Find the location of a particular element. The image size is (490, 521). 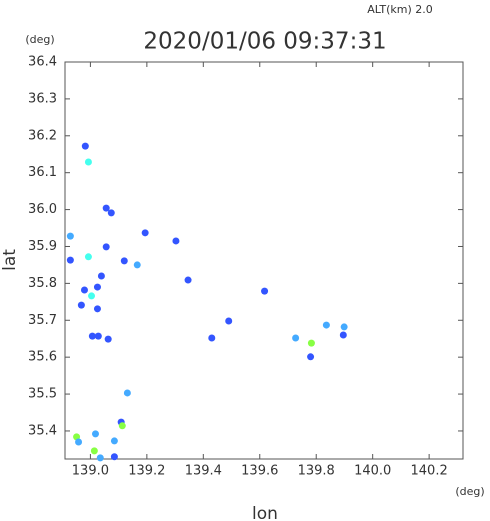

x-axis-label: lon is located at coordinates (265, 512).